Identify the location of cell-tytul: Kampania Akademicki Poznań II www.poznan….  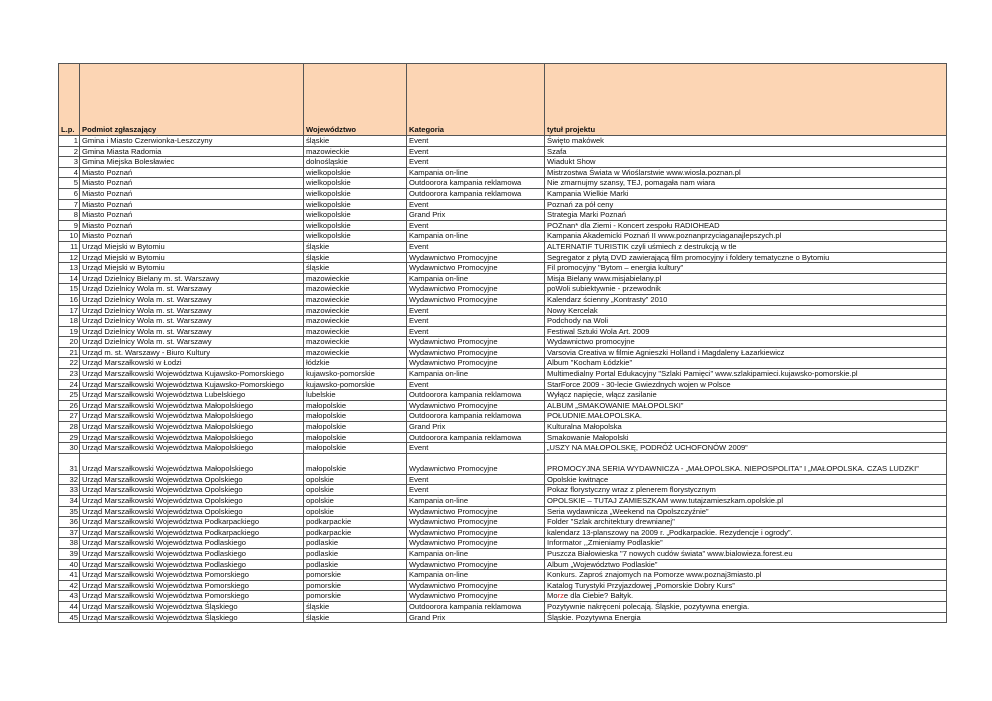
(745, 236).